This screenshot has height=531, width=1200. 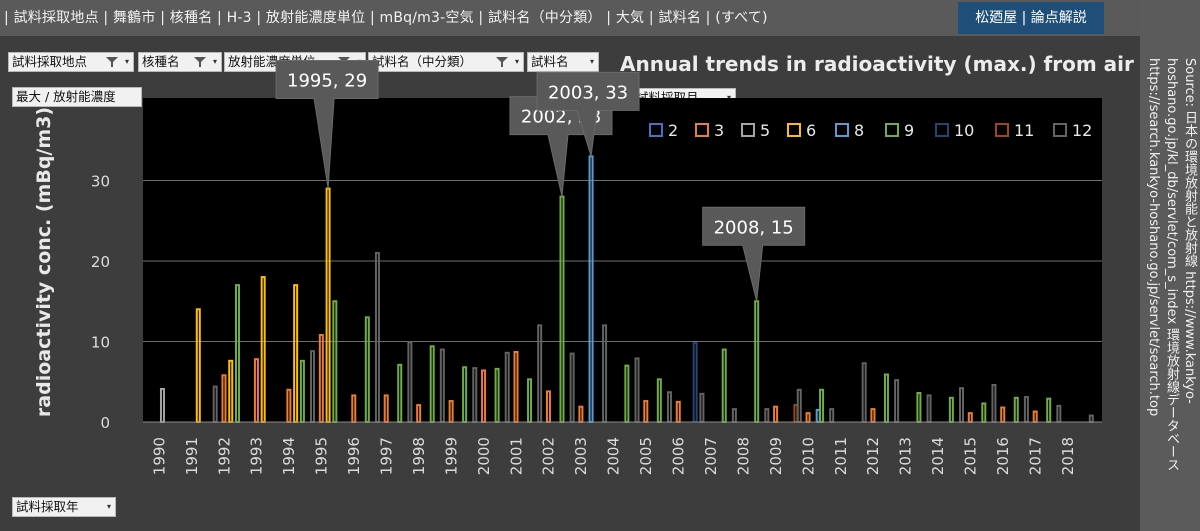 I want to click on bar-s3-1995, so click(x=321, y=378).